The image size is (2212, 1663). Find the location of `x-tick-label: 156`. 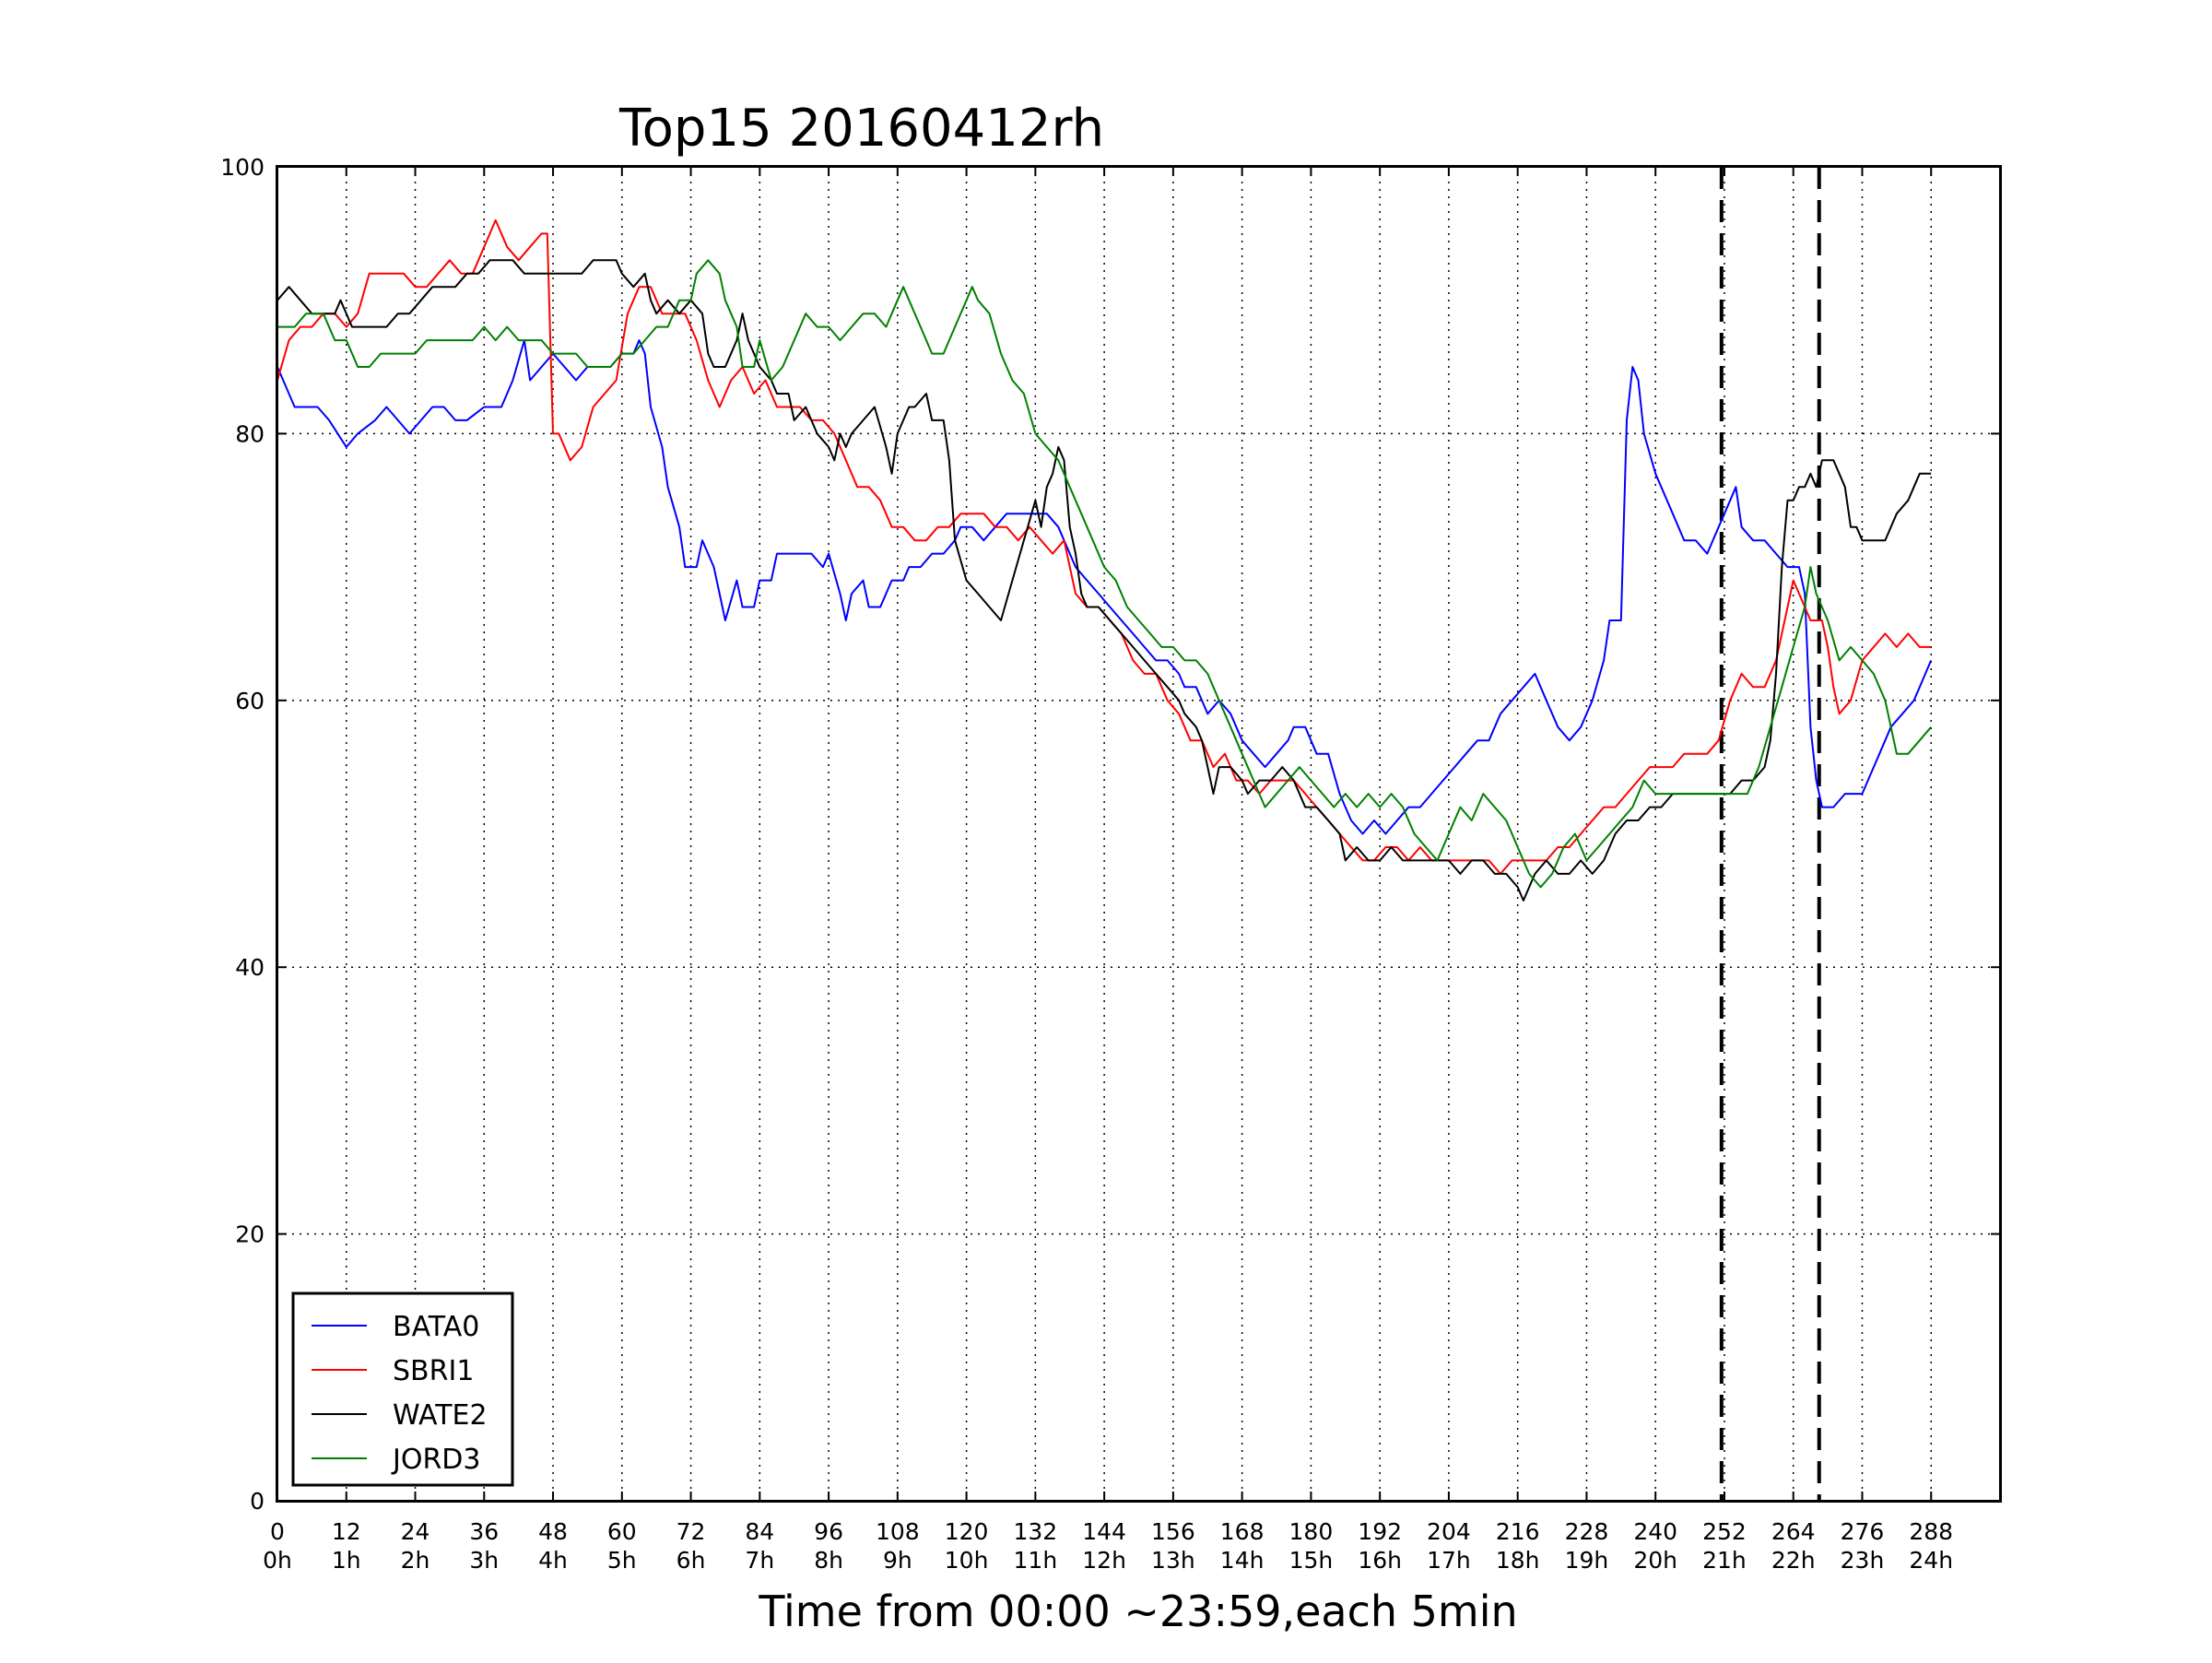

x-tick-label: 156 is located at coordinates (1173, 1531).